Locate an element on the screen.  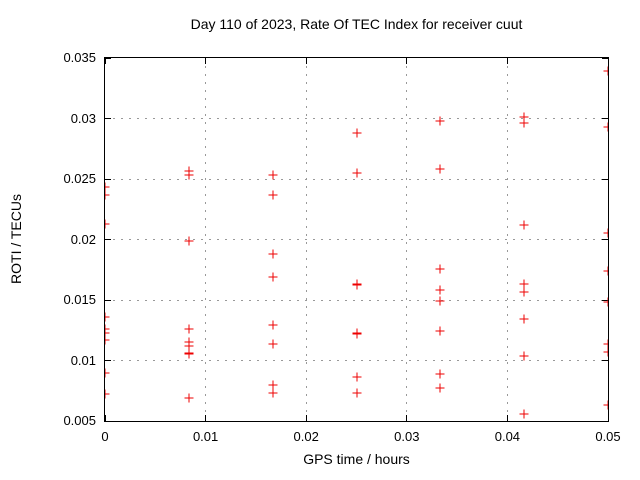
y-tick-label: 0.025 is located at coordinates (79, 178).